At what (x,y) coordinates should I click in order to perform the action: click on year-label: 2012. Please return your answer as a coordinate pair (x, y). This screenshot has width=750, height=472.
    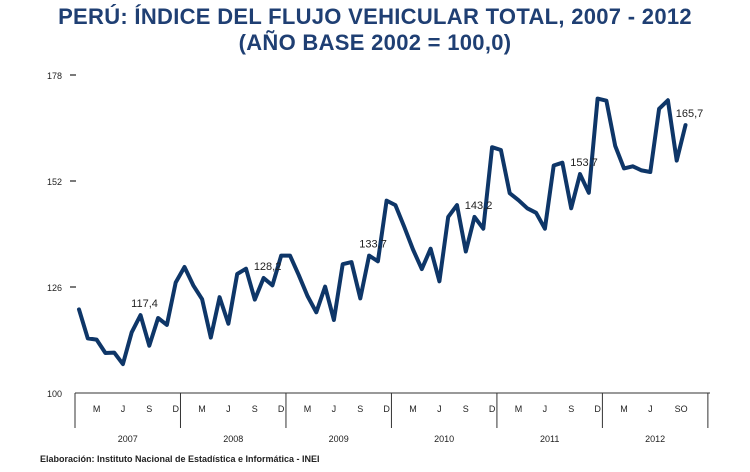
    Looking at the image, I should click on (655, 439).